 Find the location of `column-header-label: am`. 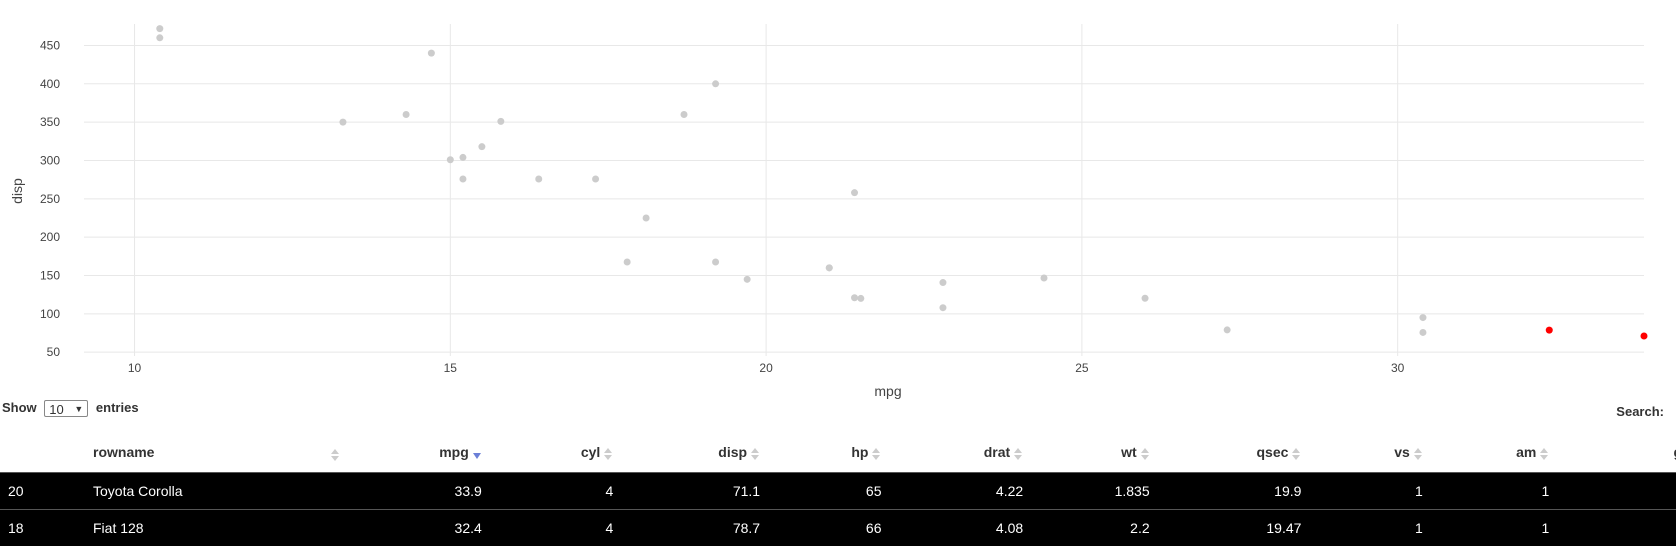

column-header-label: am is located at coordinates (1526, 451).